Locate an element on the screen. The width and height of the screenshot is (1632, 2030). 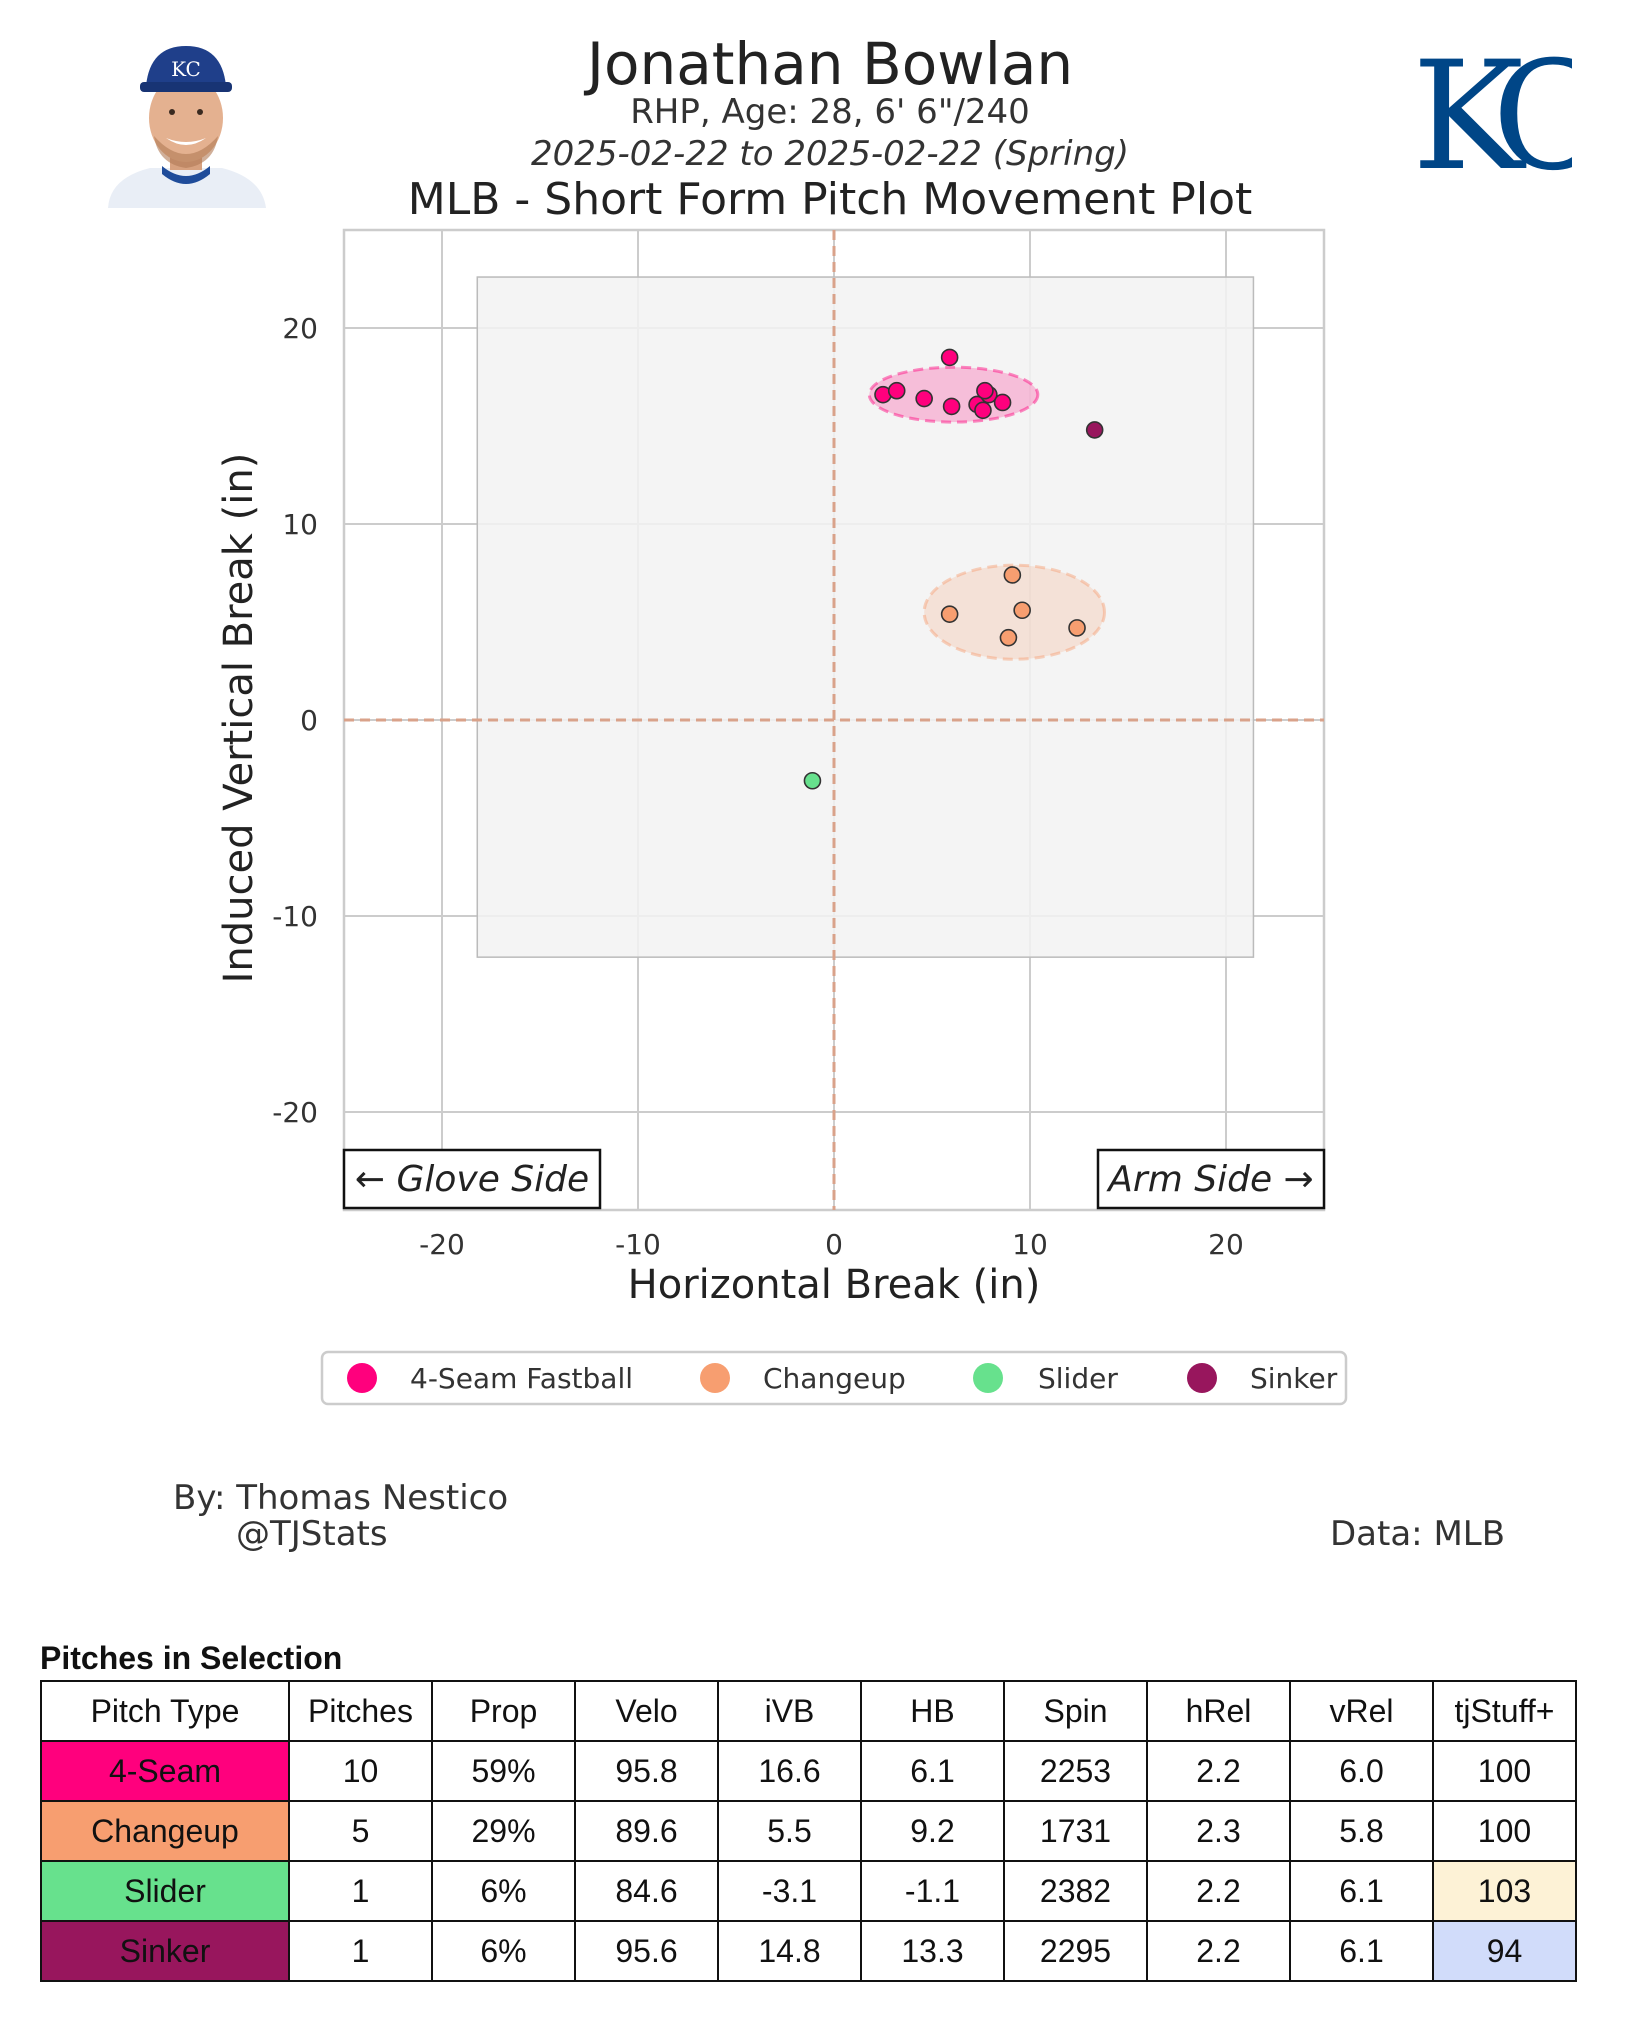
y-tick-label: -20 is located at coordinates (295, 1112).